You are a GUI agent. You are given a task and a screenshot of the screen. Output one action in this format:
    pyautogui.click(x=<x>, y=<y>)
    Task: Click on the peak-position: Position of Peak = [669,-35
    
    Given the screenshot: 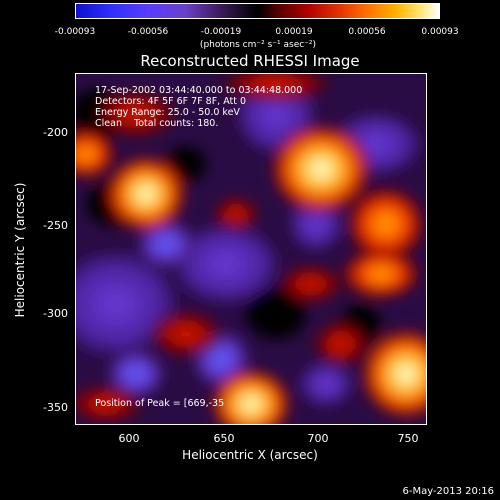 What is the action you would take?
    pyautogui.click(x=160, y=403)
    